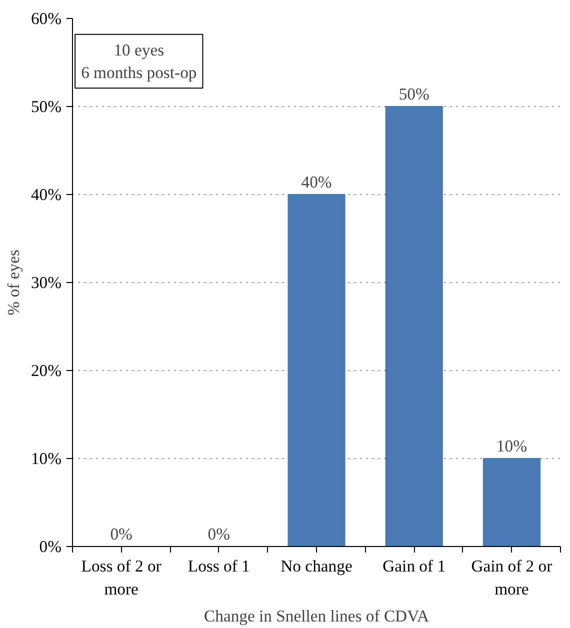  Describe the element at coordinates (46, 194) in the screenshot. I see `y-tick-label: 40%` at that location.